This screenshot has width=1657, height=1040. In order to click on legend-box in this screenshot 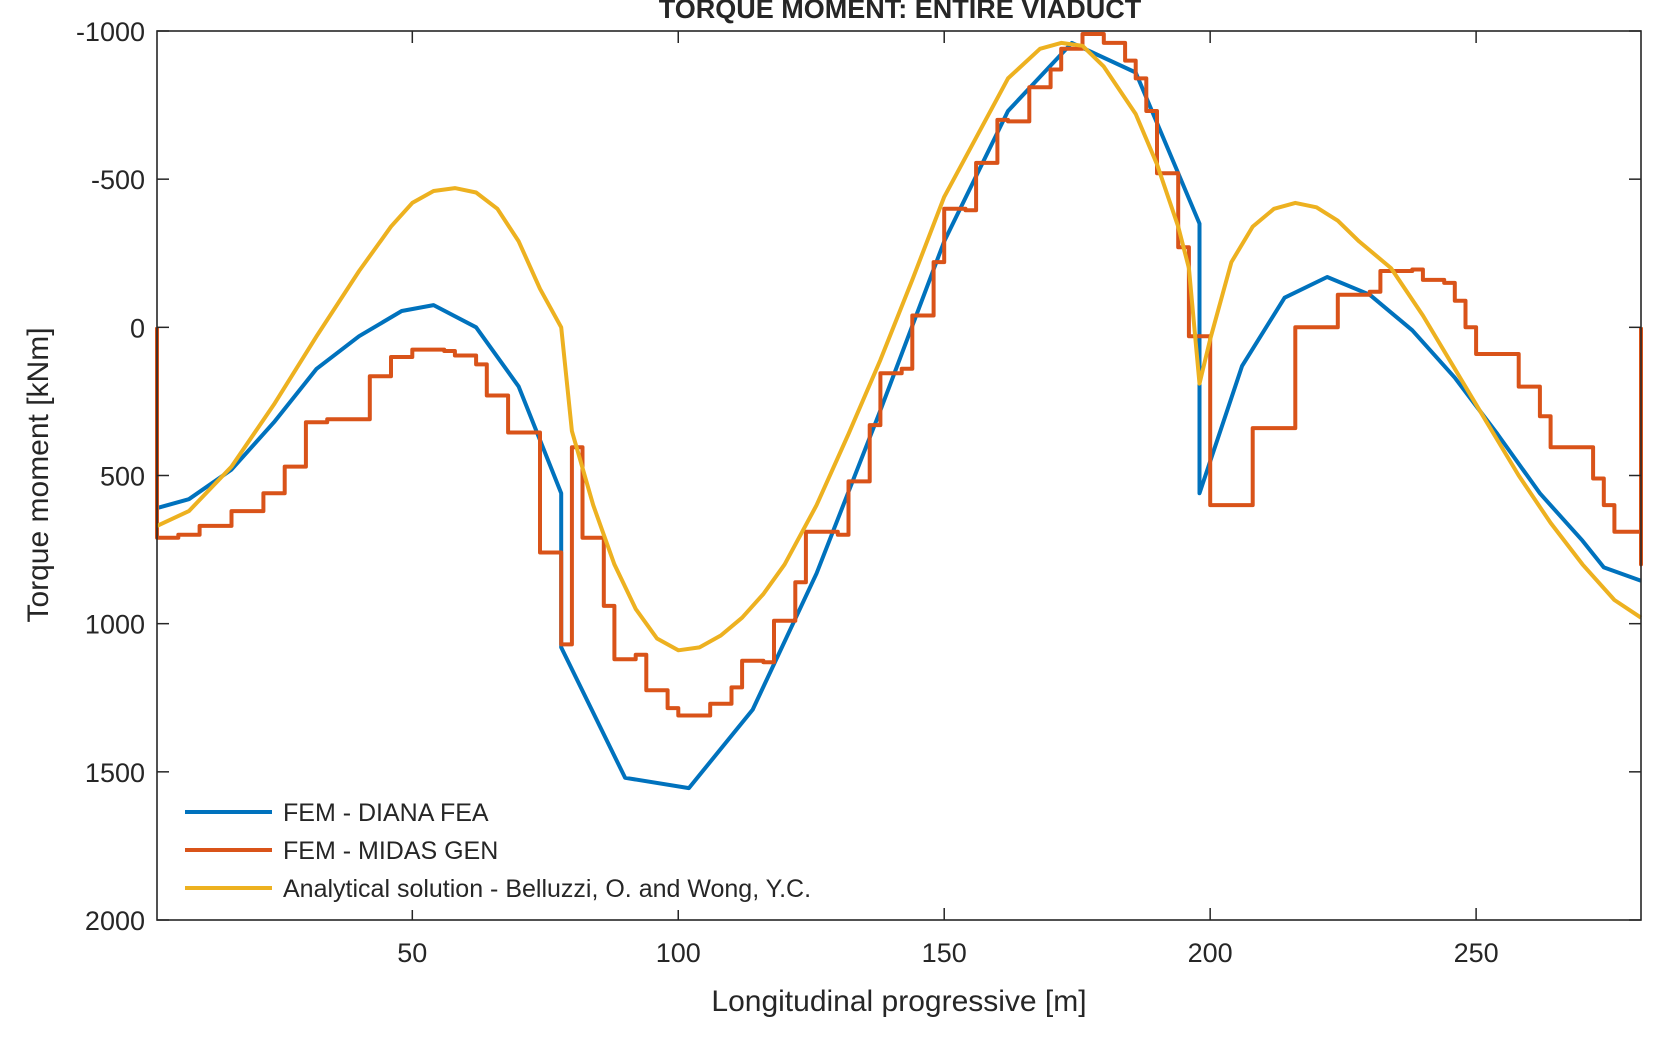, I will do `click(520, 851)`.